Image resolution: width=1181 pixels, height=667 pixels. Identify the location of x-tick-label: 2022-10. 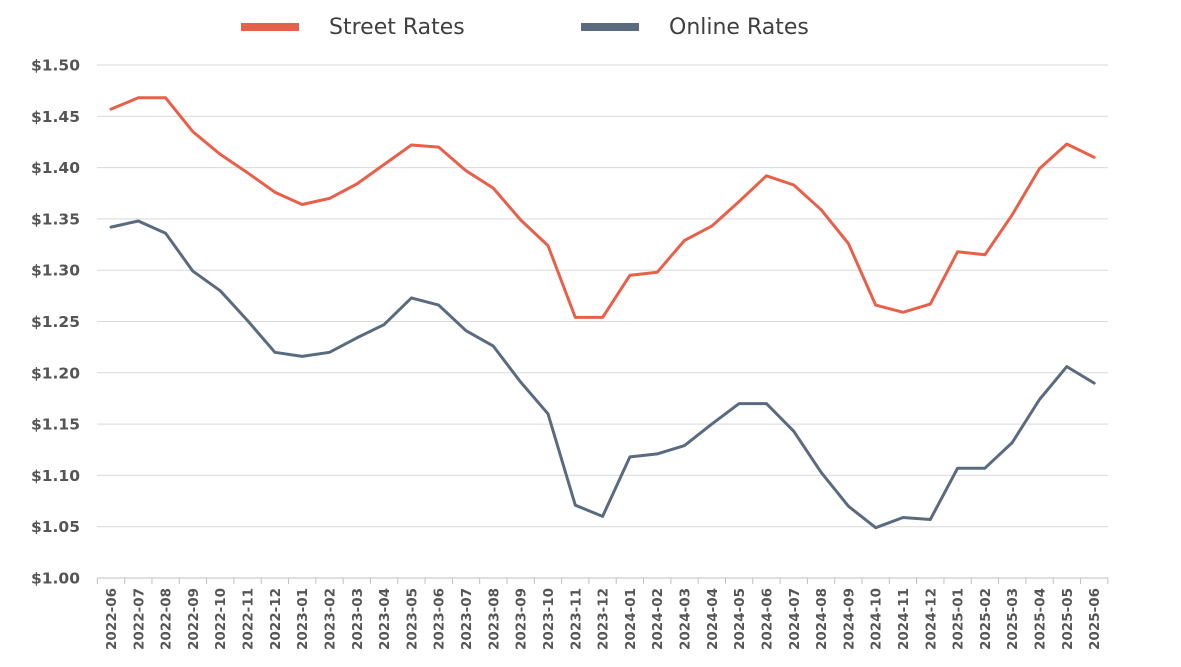
(221, 619).